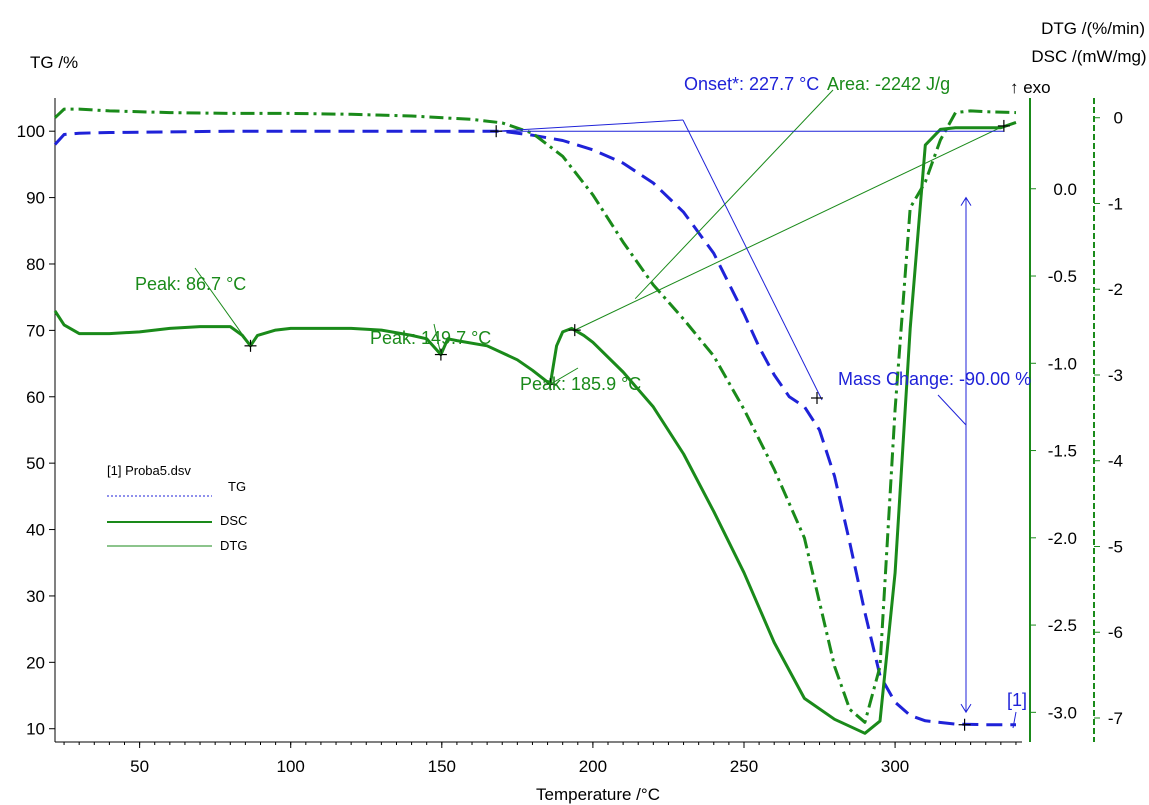 The height and width of the screenshot is (805, 1149). Describe the element at coordinates (1065, 189) in the screenshot. I see `dsc-tick-label: 0.0` at that location.